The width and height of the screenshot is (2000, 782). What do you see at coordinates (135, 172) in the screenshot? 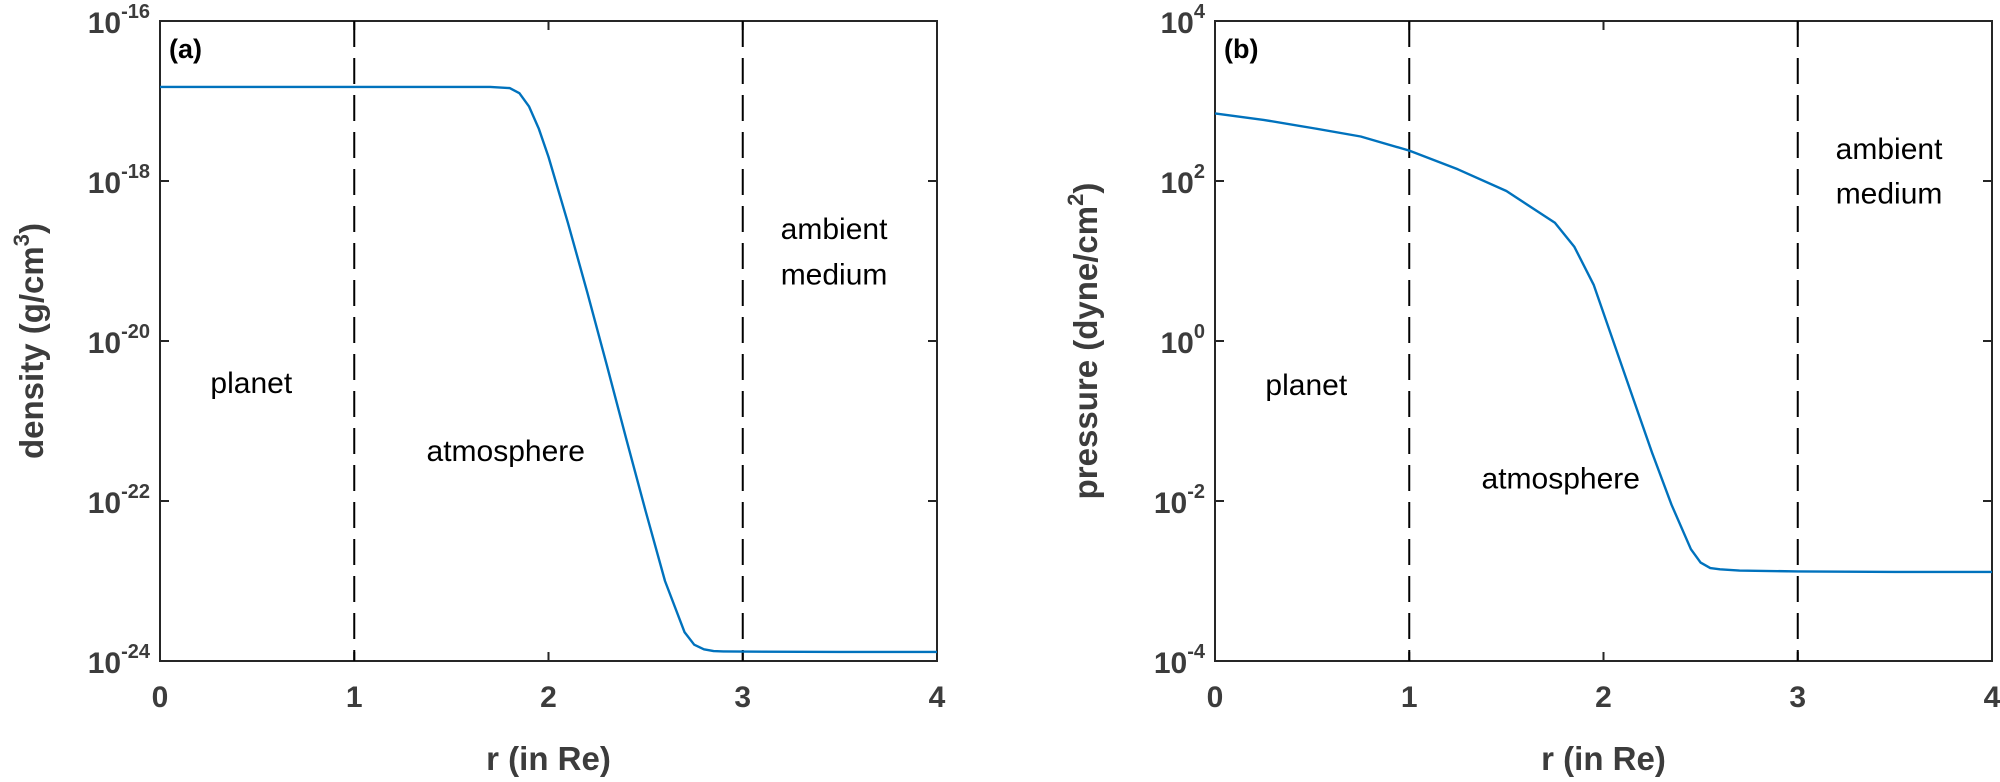
I see `y-tick-exponent: -18` at bounding box center [135, 172].